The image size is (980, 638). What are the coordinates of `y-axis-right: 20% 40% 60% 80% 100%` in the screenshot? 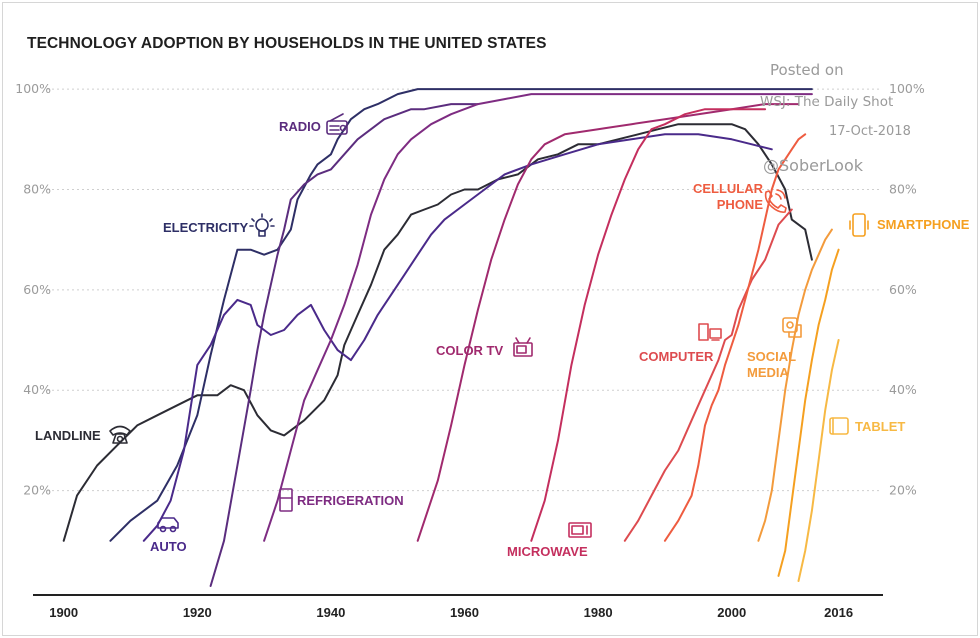 It's located at (907, 289).